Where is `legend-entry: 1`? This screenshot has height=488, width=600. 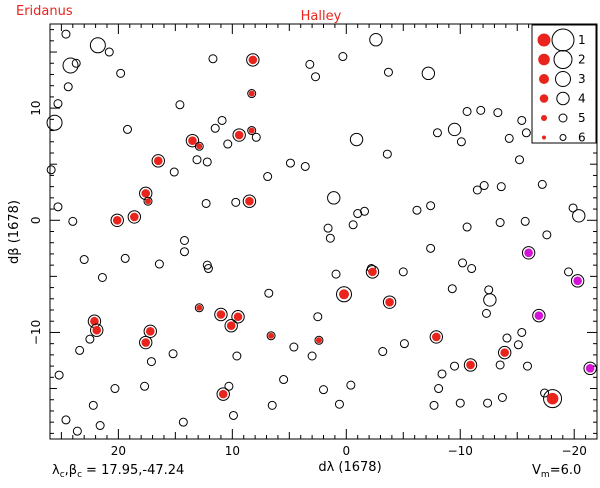
legend-entry: 1 is located at coordinates (561, 40).